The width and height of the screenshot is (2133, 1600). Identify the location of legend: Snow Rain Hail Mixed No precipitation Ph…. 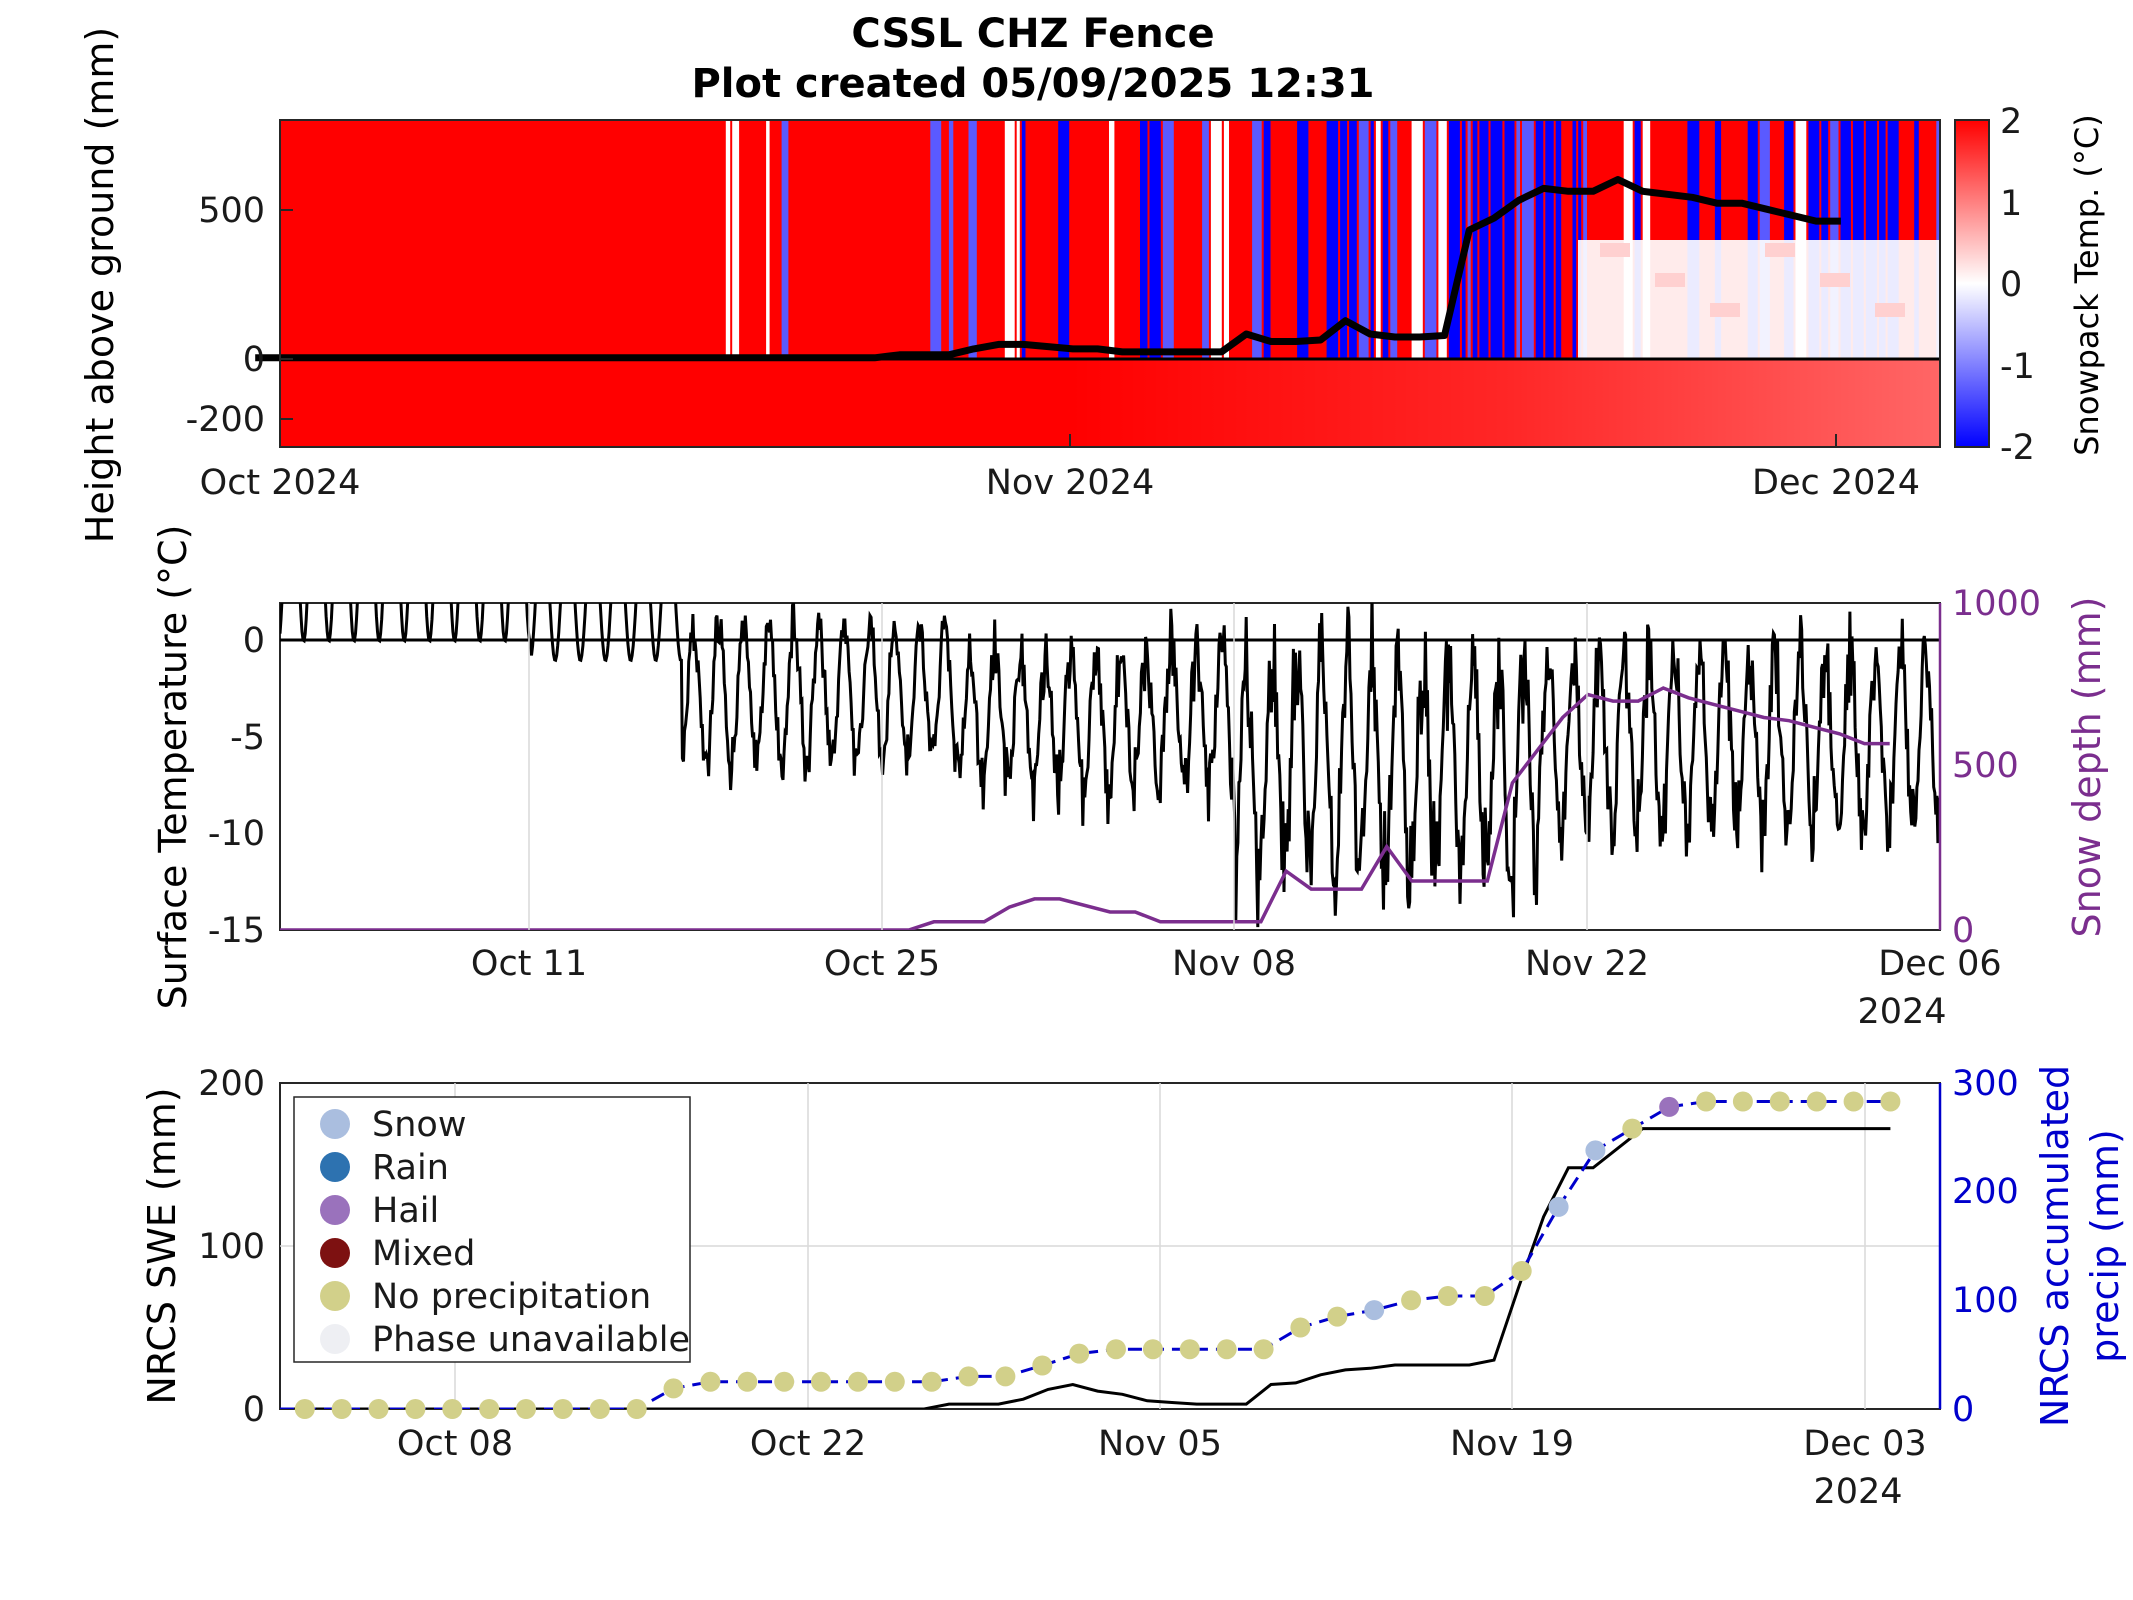
(492, 1229).